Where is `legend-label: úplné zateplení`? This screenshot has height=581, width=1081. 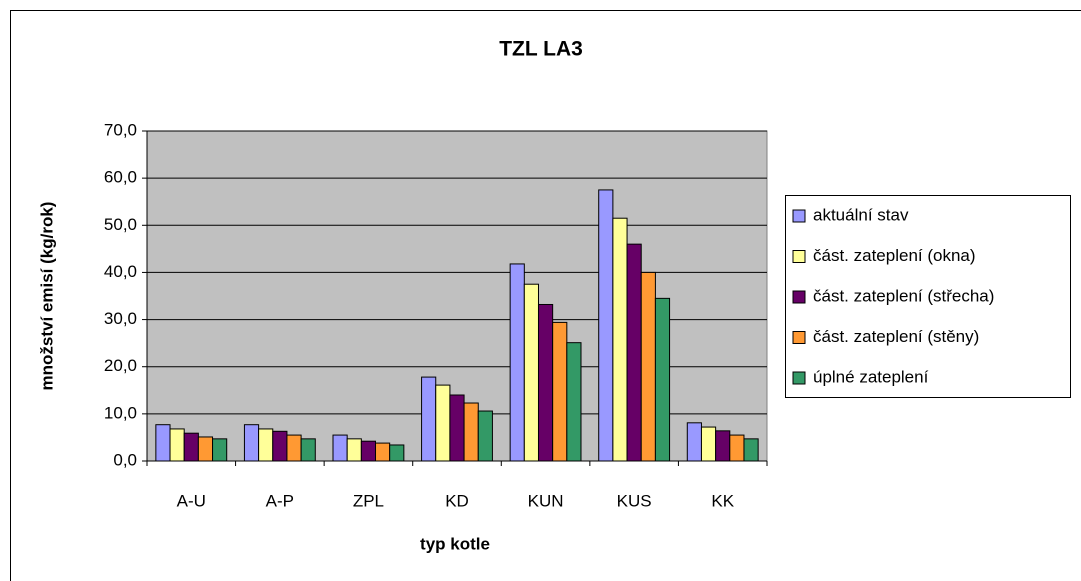 legend-label: úplné zateplení is located at coordinates (871, 376).